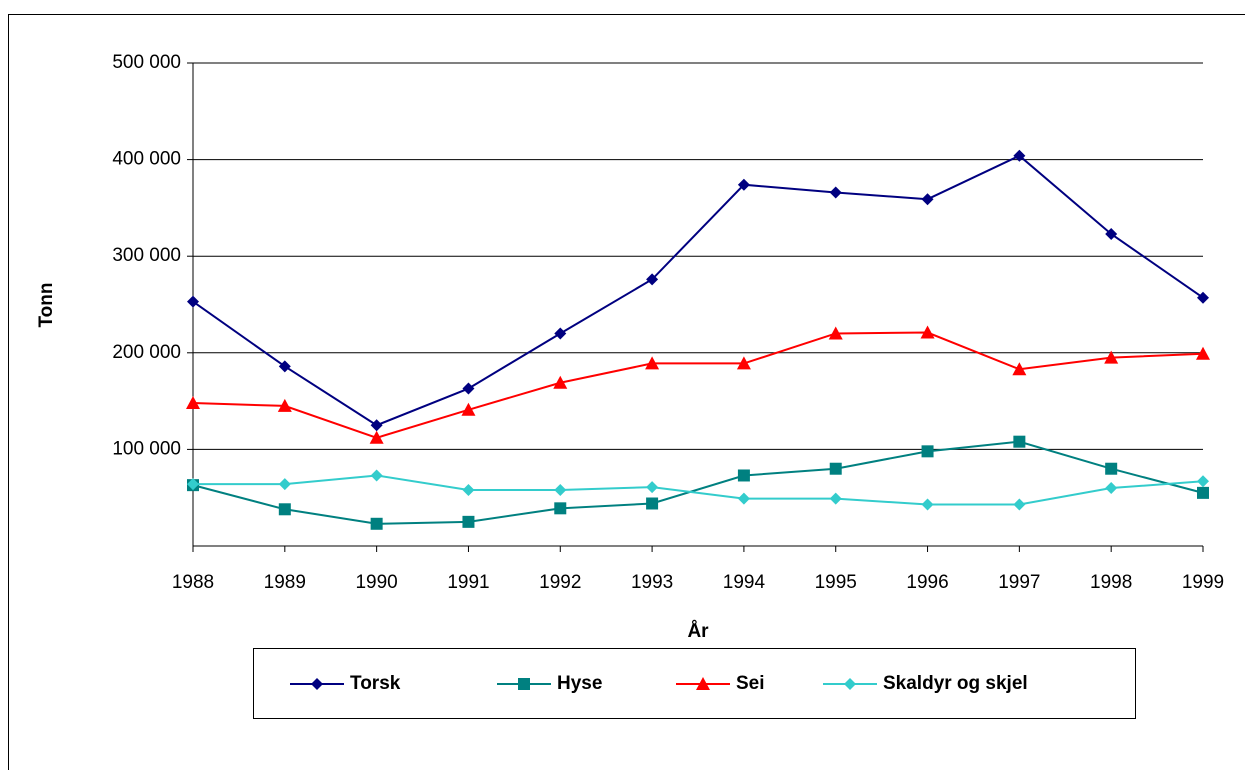 This screenshot has width=1245, height=770. I want to click on legend-label: Hyse, so click(579, 683).